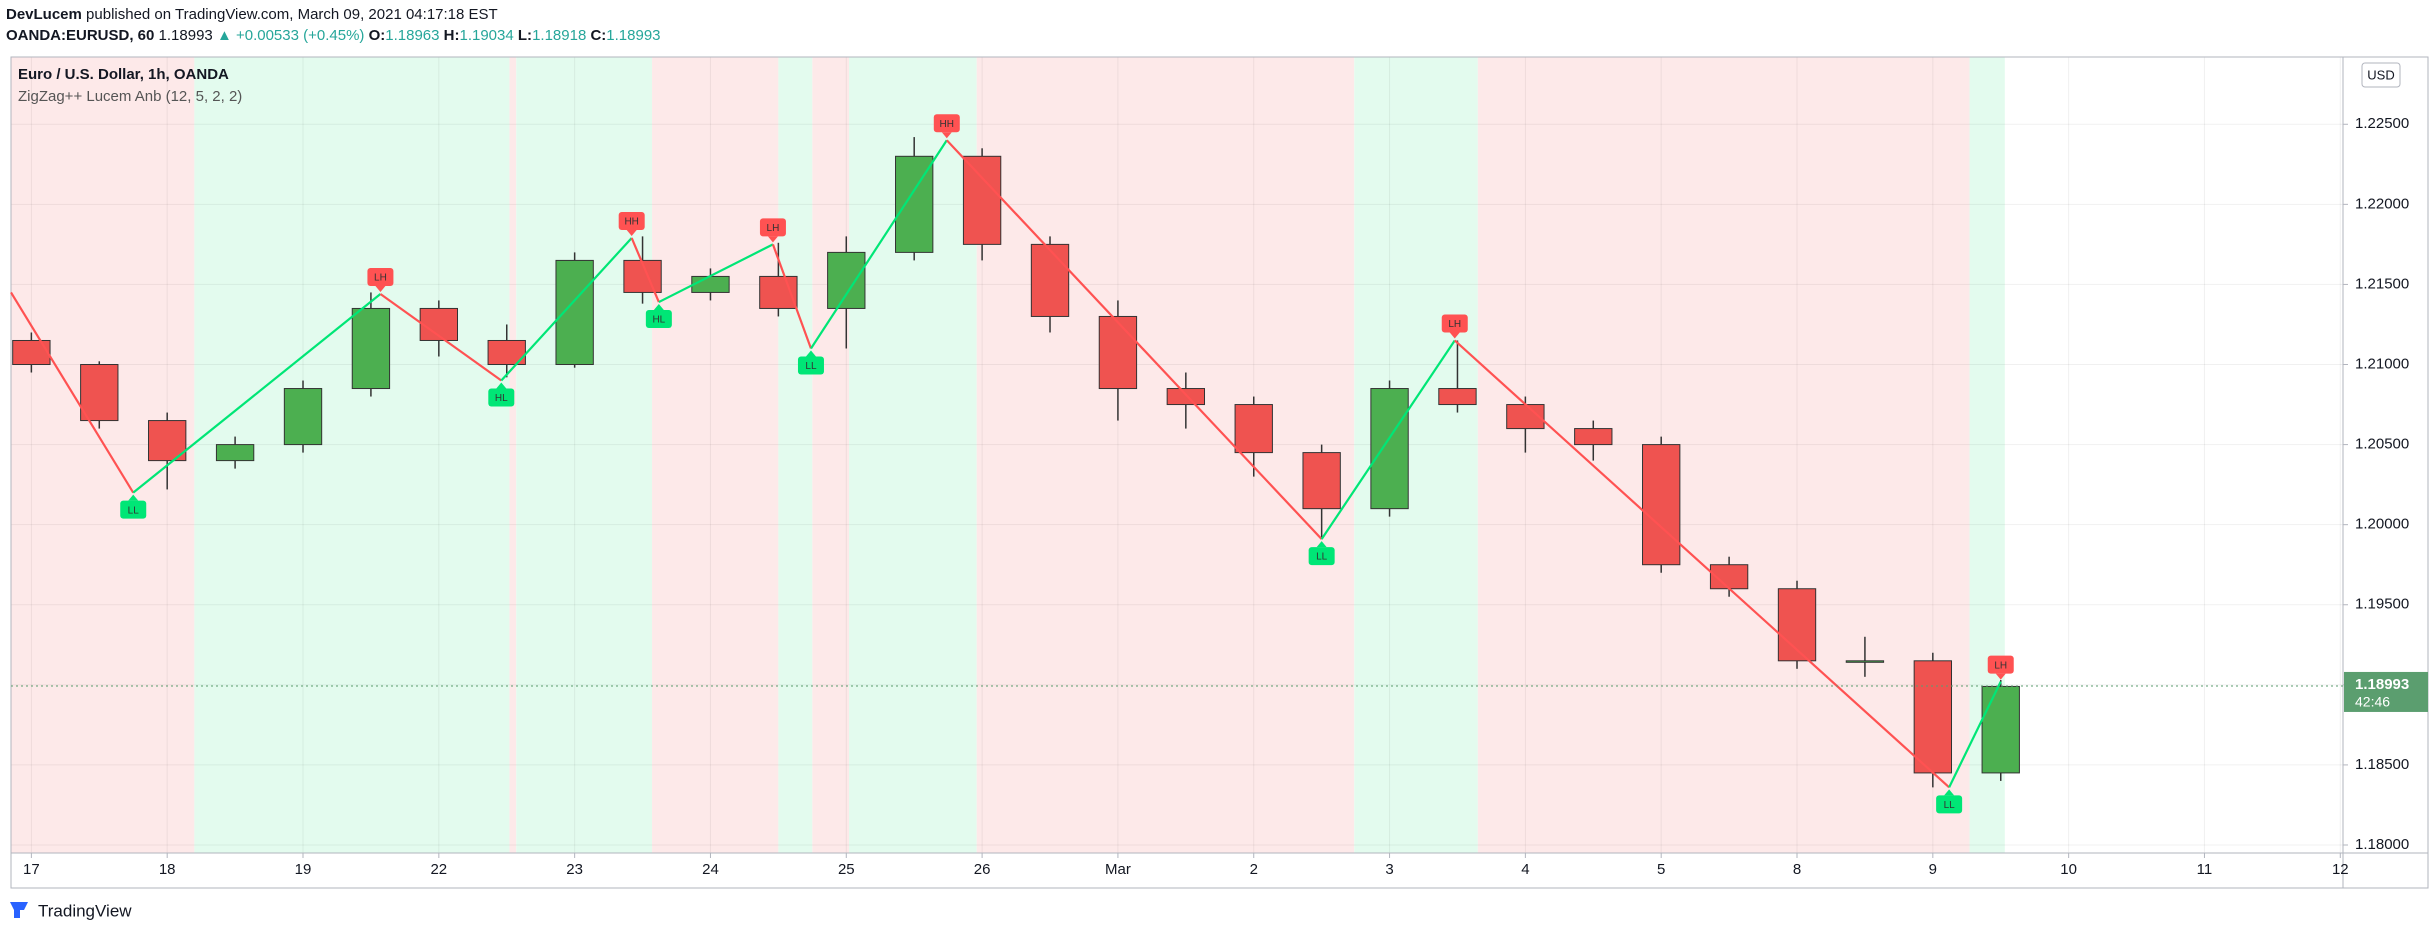 The image size is (2433, 935). I want to click on x-tick-label: 10, so click(2068, 869).